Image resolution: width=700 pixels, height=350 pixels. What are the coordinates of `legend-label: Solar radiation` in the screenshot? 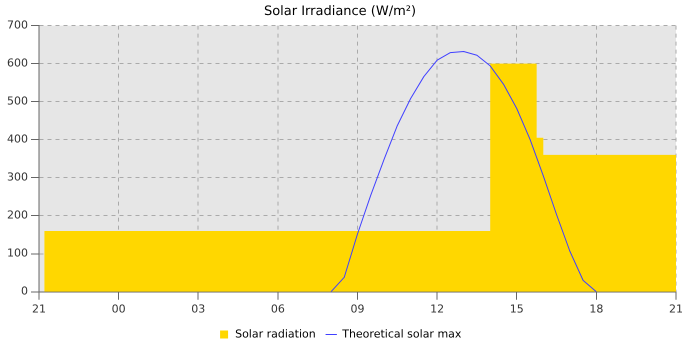 It's located at (275, 333).